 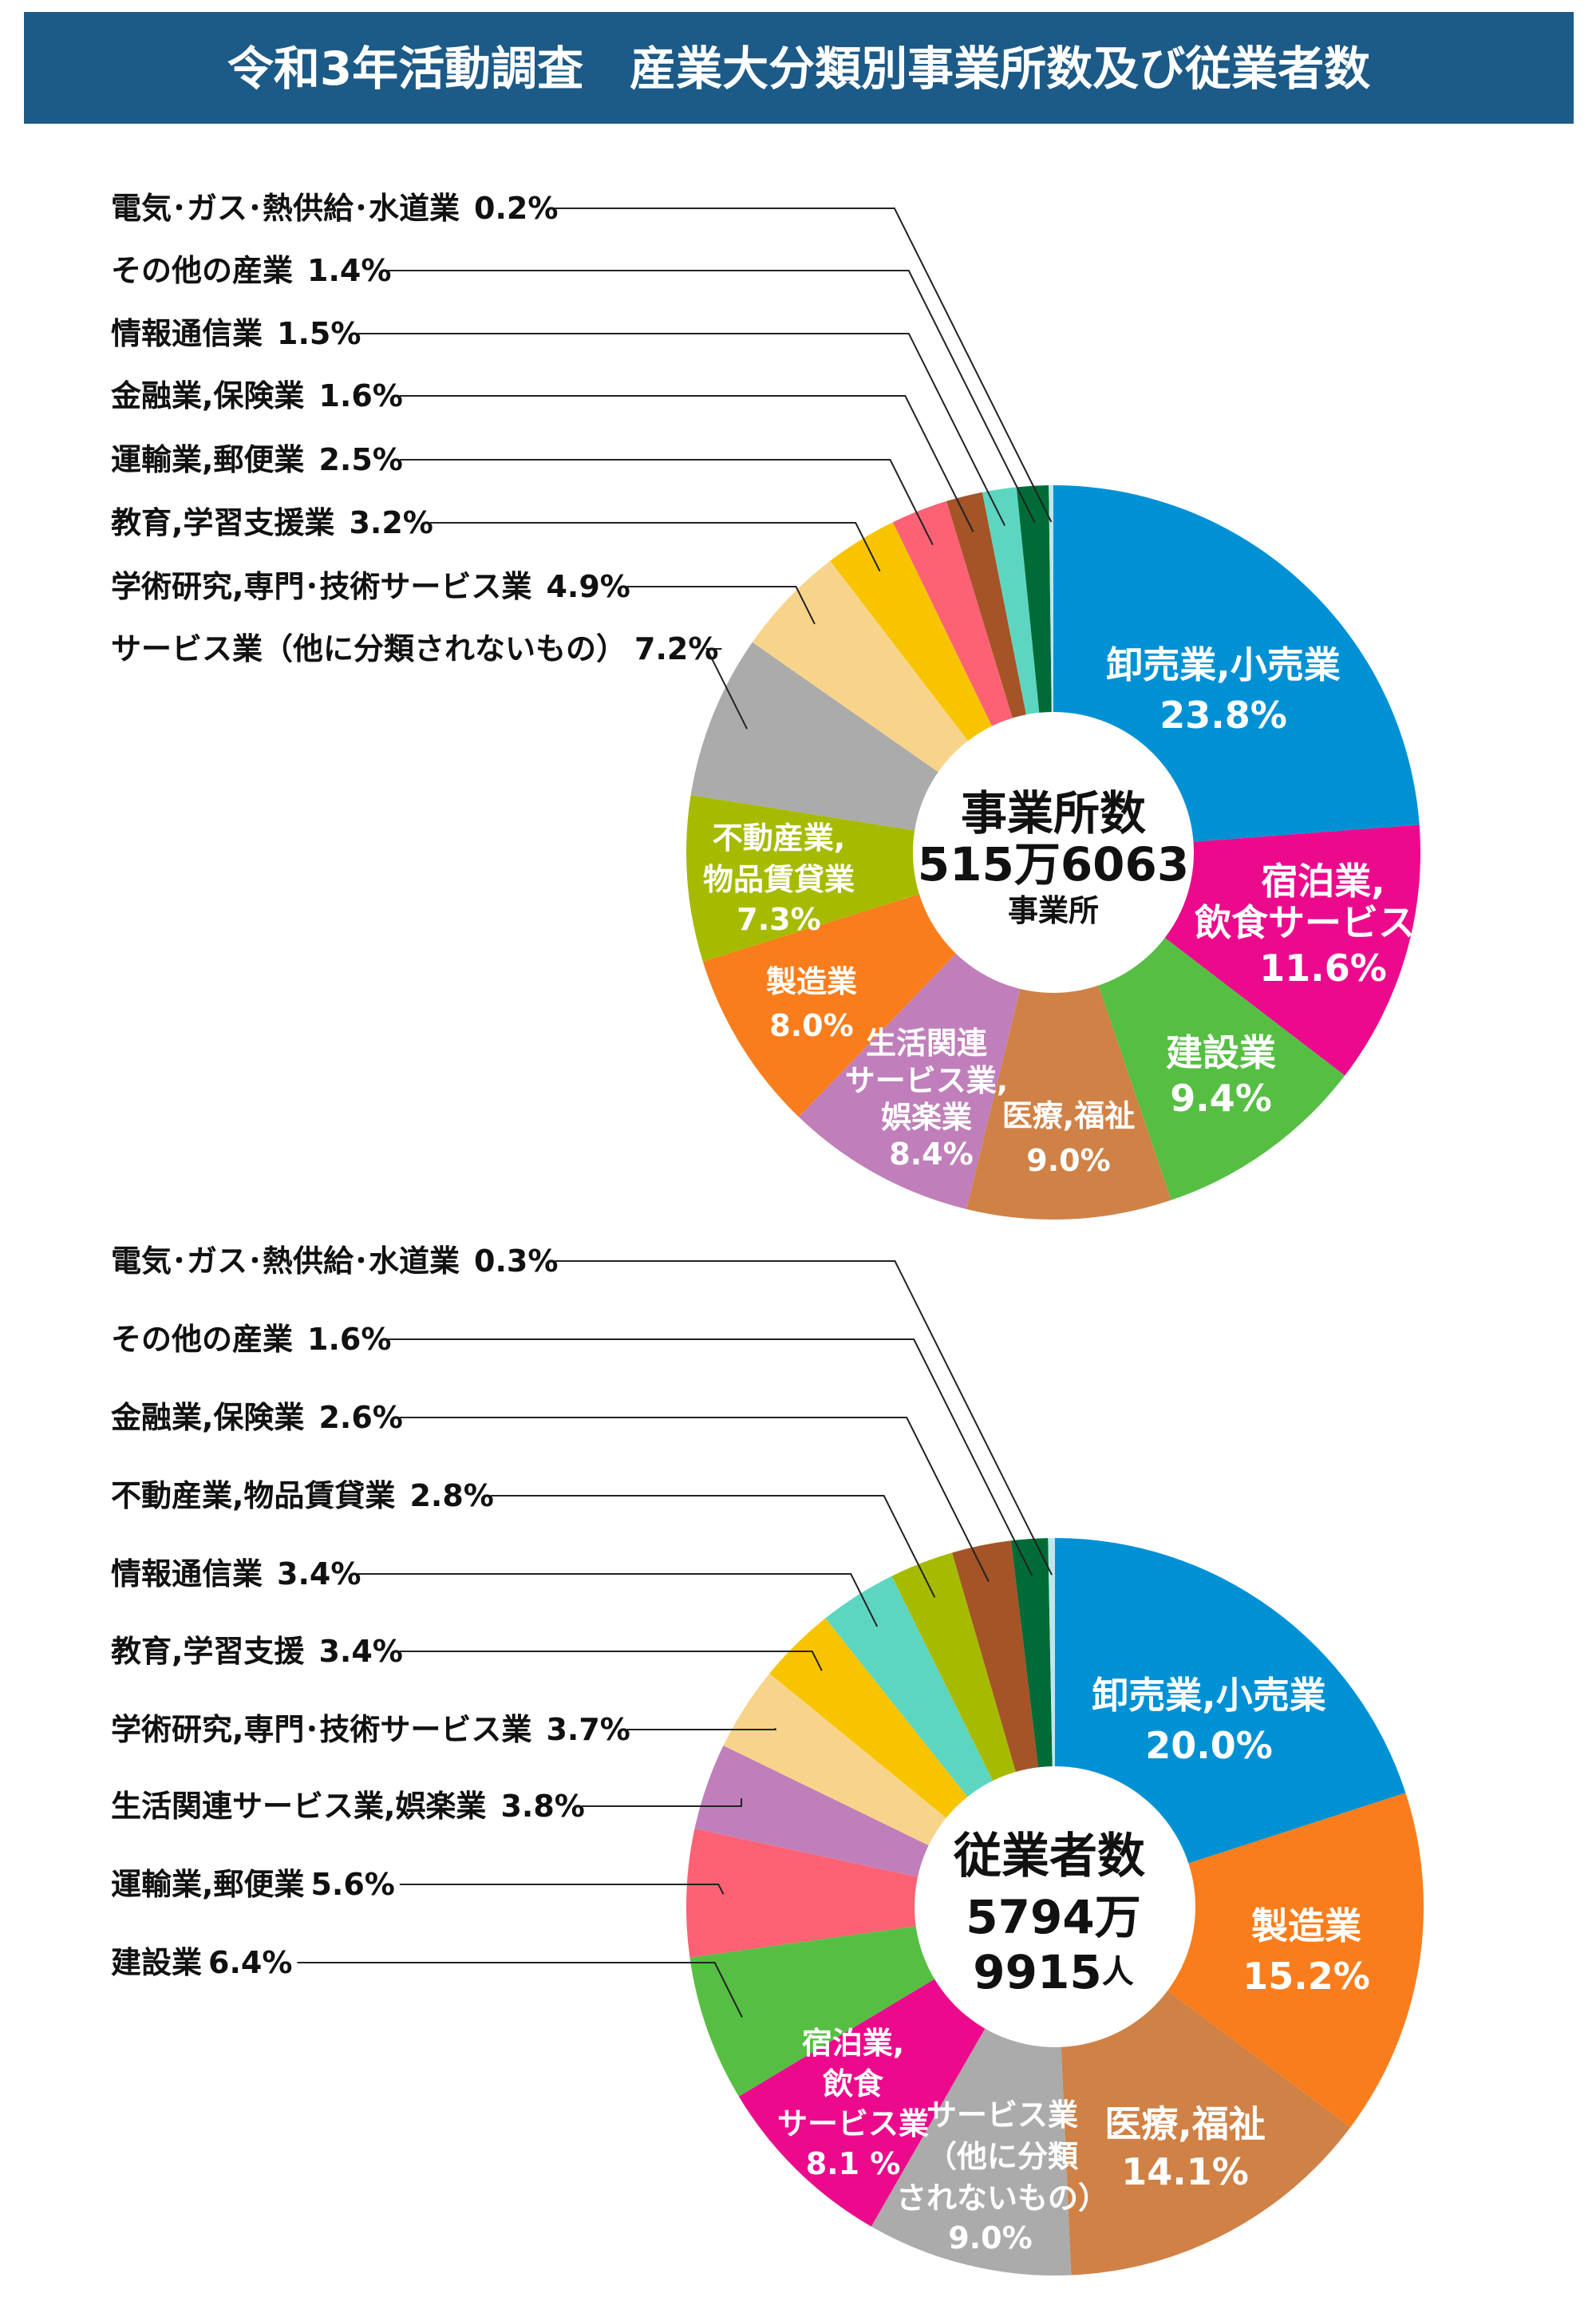 I want to click on slice-value: 8.4%, so click(x=931, y=1154).